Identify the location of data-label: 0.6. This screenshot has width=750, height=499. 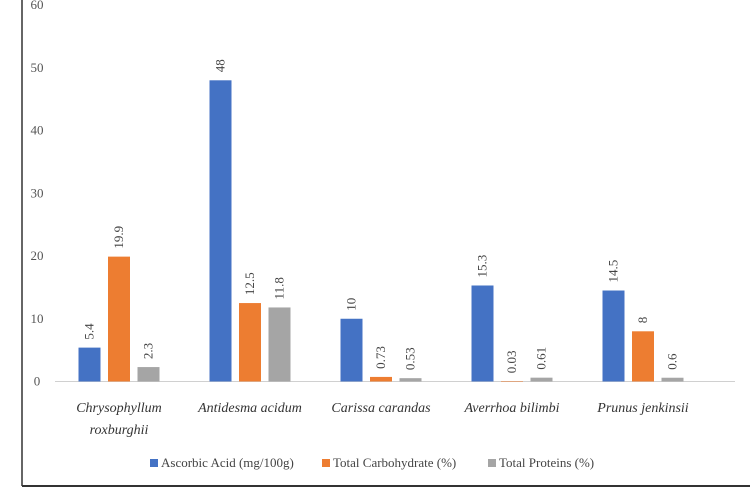
(672, 361).